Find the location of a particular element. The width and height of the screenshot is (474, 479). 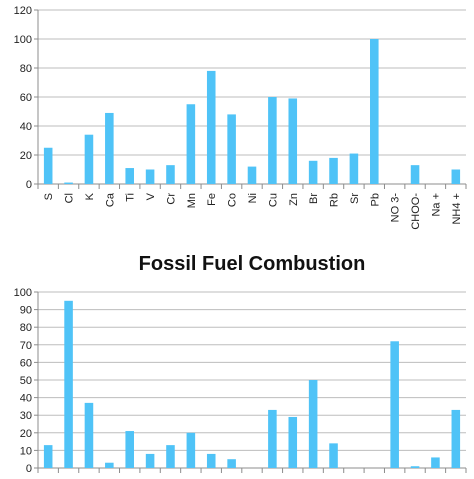

x-tick-label: Br is located at coordinates (314, 198).